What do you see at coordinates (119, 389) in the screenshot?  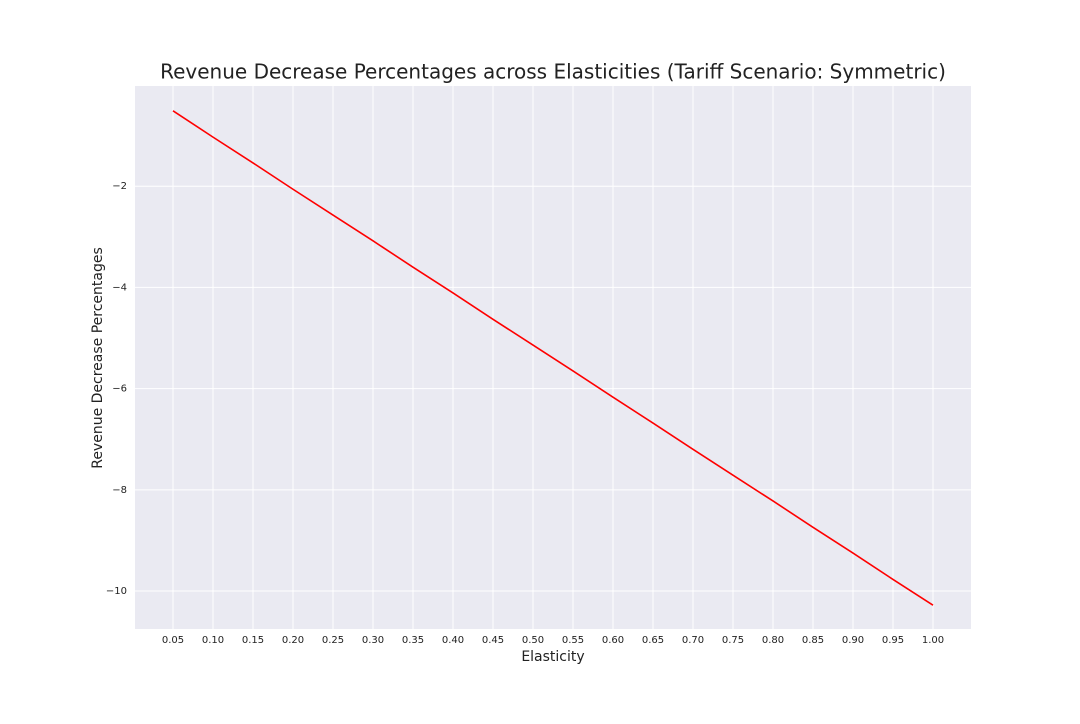 I see `y-tick-label: −6` at bounding box center [119, 389].